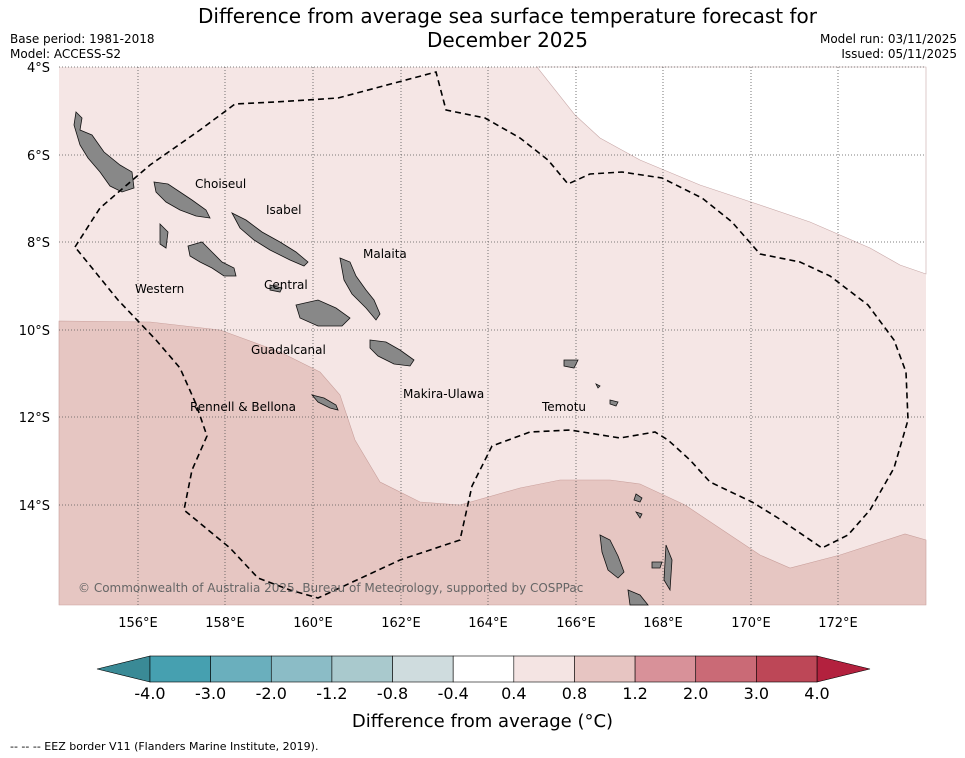 The image size is (965, 758). What do you see at coordinates (392, 693) in the screenshot?
I see `colorbar-tick-label: -0.8` at bounding box center [392, 693].